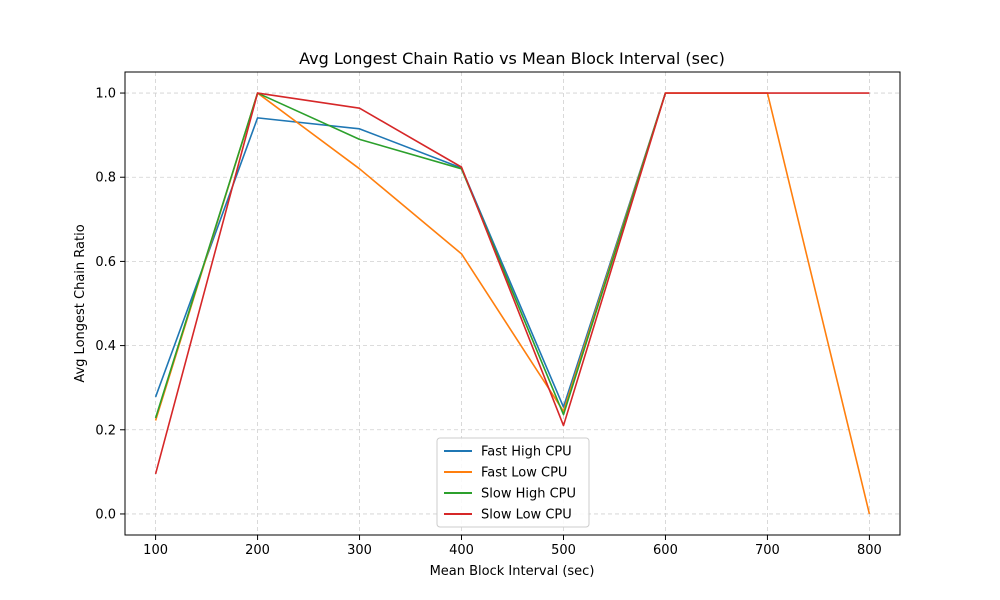  Describe the element at coordinates (526, 452) in the screenshot. I see `legend-entry: Fast High CPU` at that location.